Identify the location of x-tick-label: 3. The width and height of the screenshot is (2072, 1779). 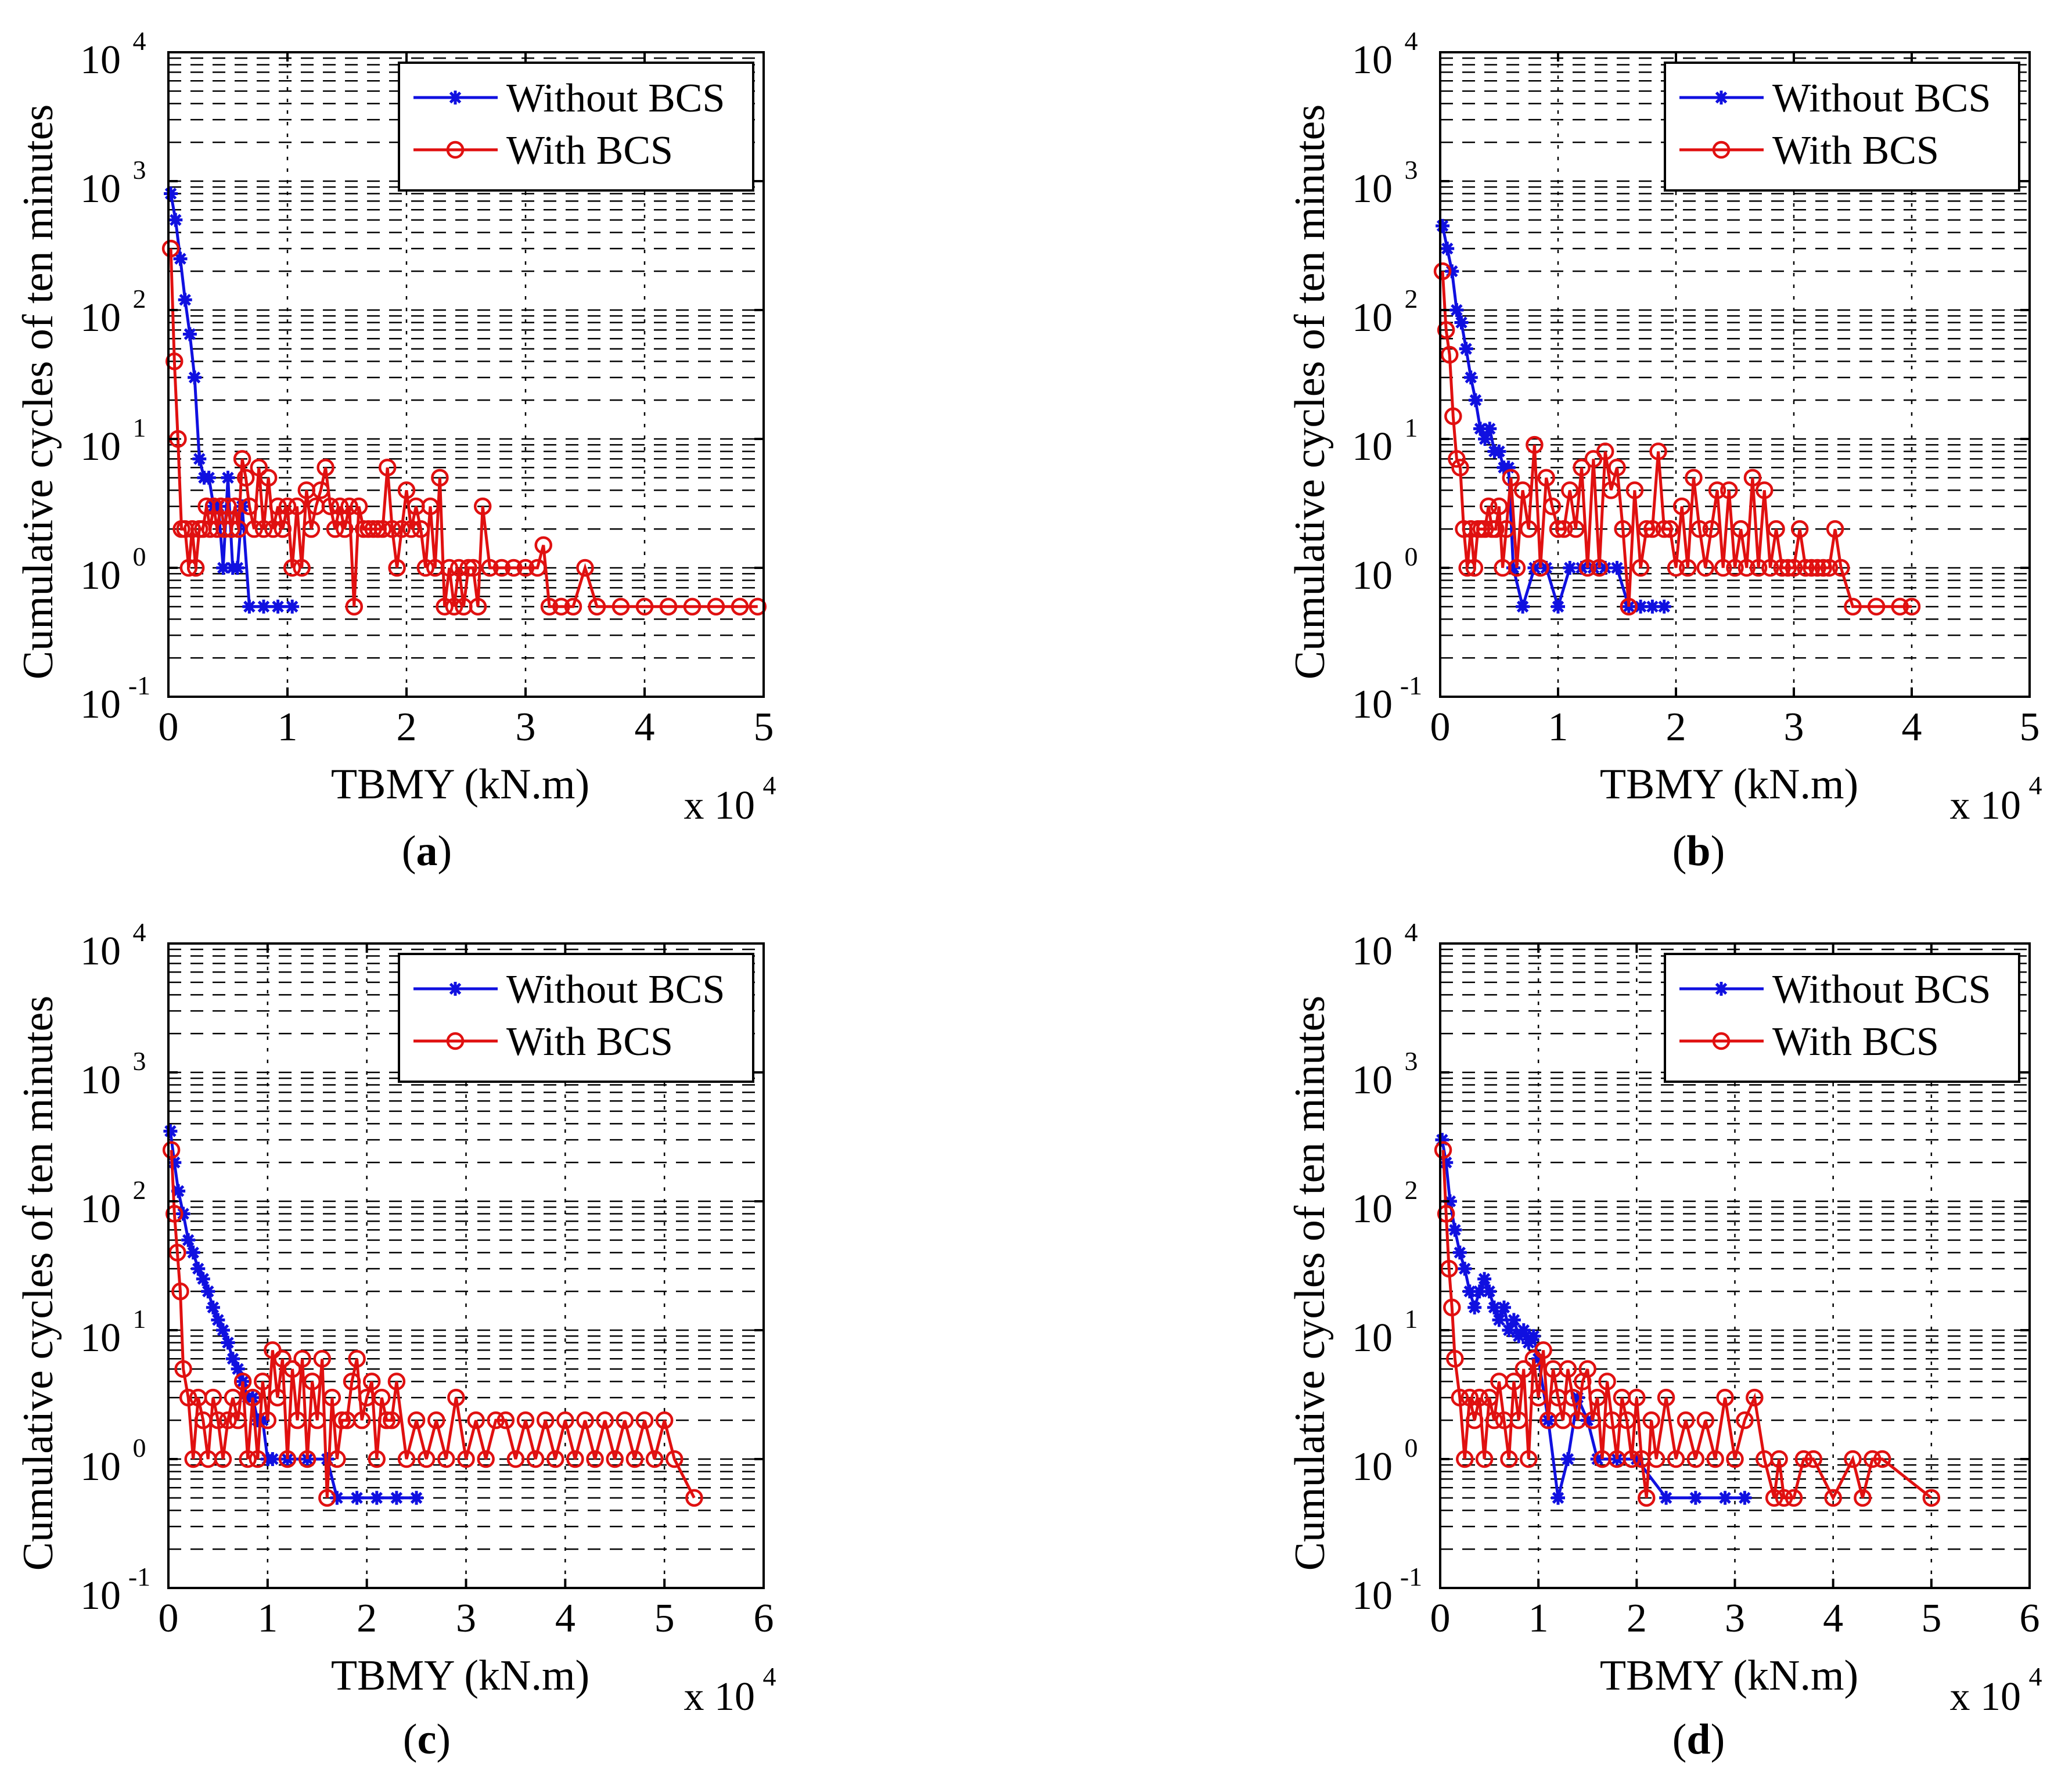
(1794, 727).